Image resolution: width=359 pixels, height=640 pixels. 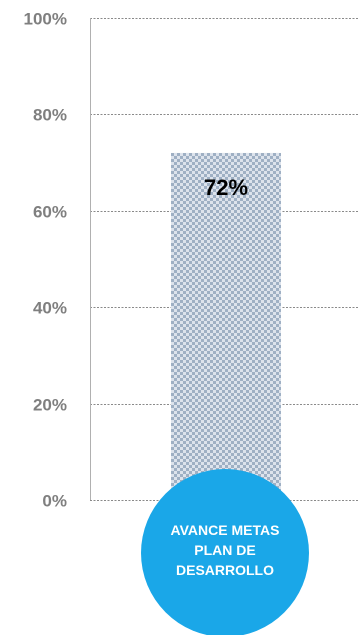 I want to click on y-tick-label: 60%, so click(x=50, y=212).